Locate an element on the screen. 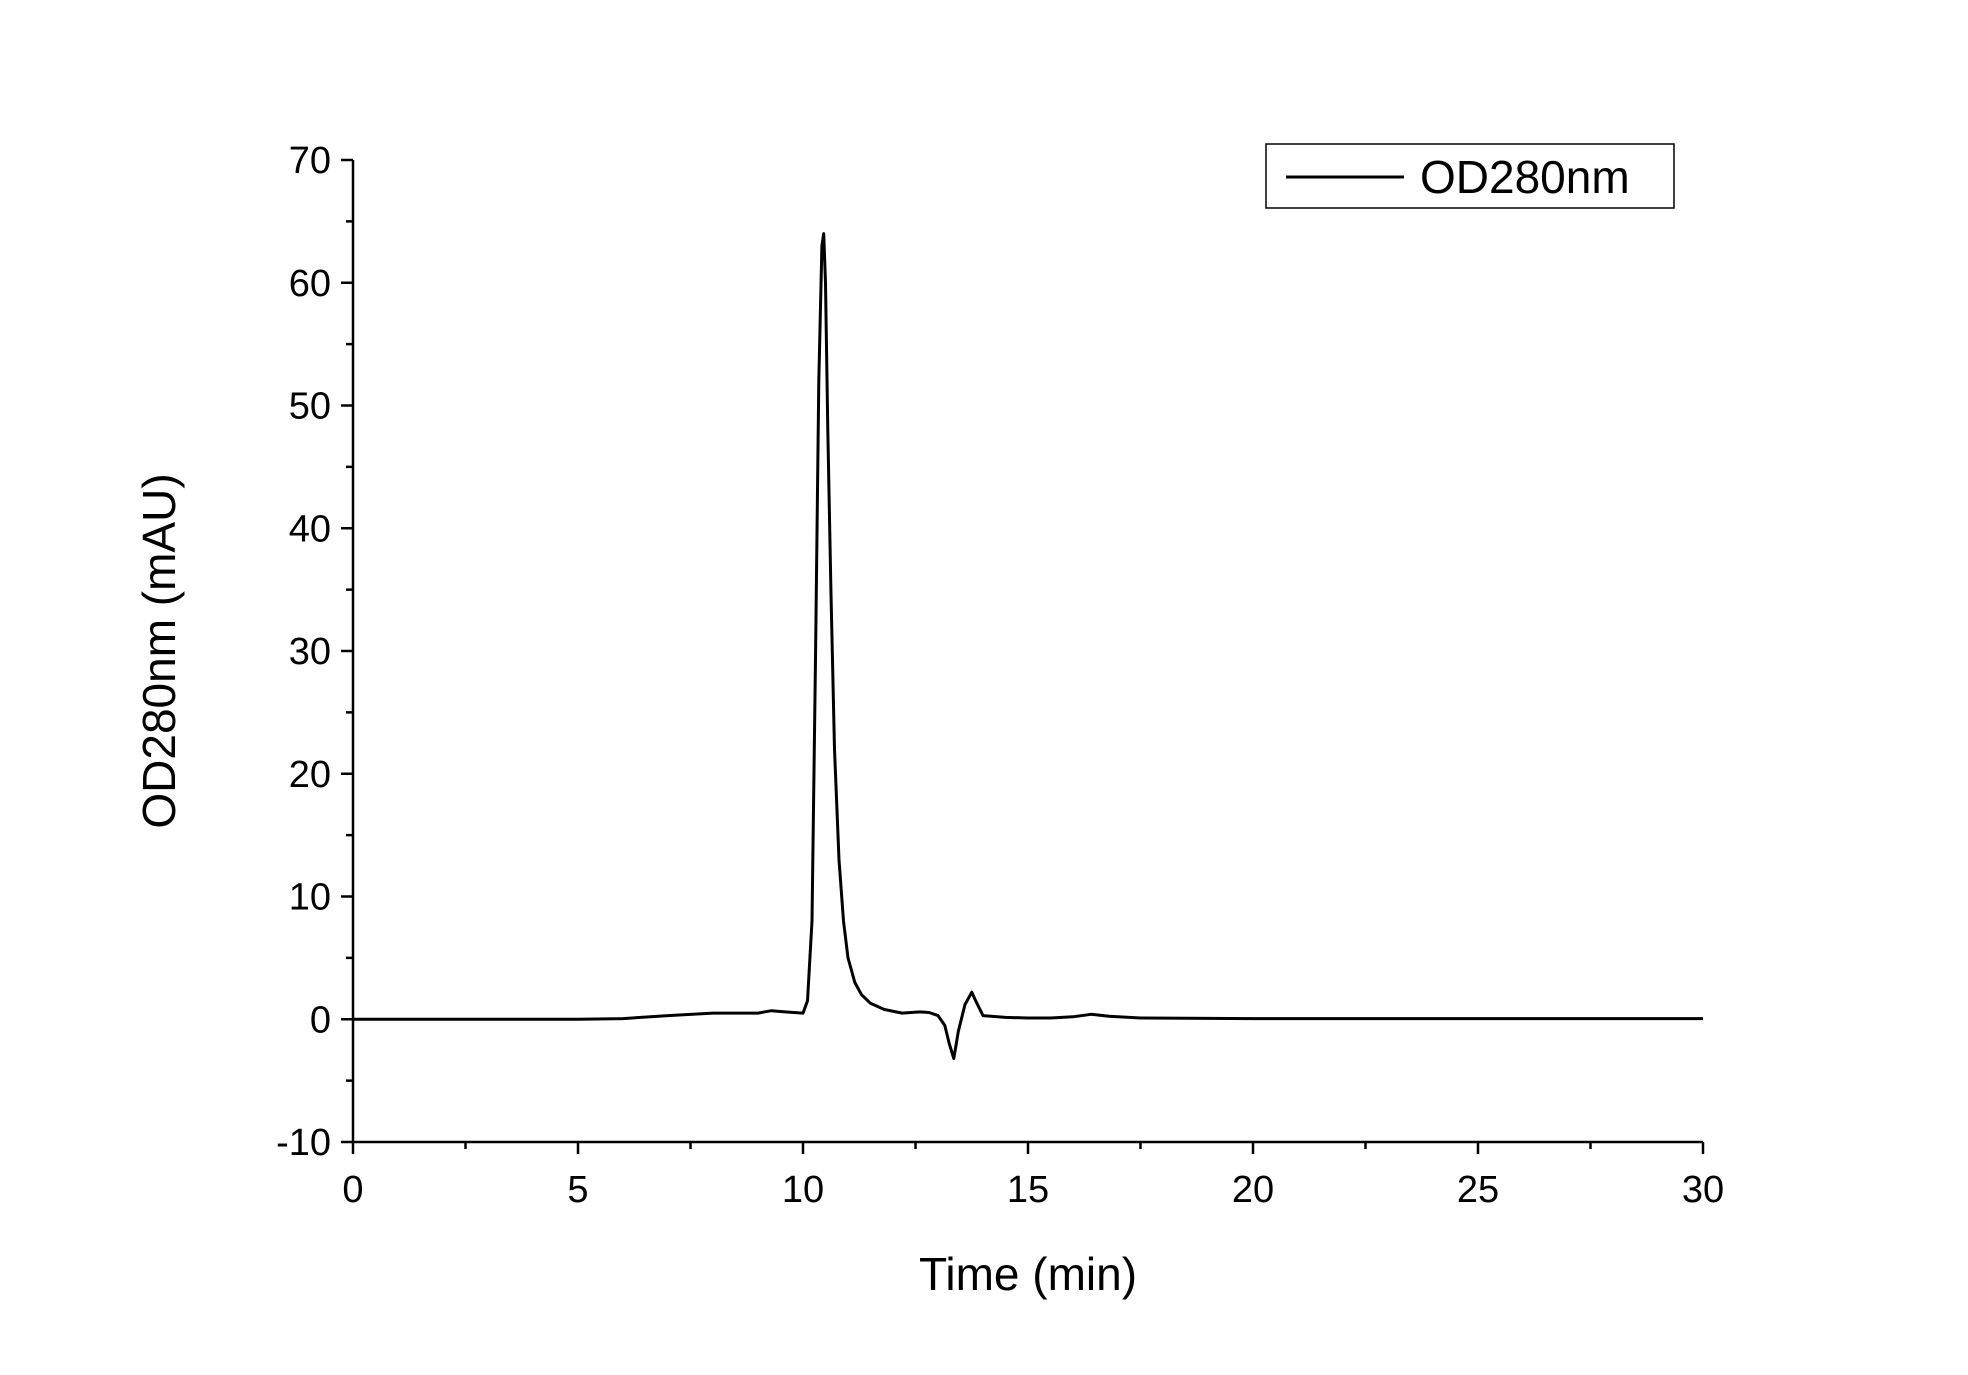 The height and width of the screenshot is (1375, 1968). x-tick-label: 0 is located at coordinates (352, 1190).